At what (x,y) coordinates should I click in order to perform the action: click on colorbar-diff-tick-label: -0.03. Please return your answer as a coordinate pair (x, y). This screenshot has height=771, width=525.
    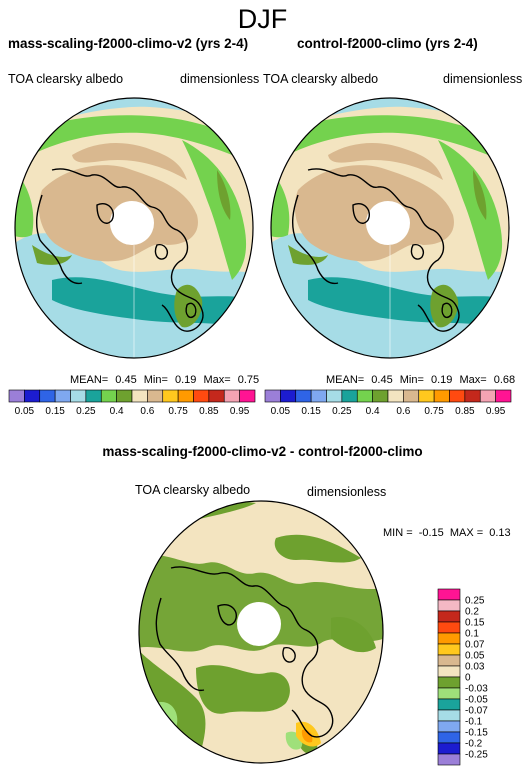
    Looking at the image, I should click on (476, 689).